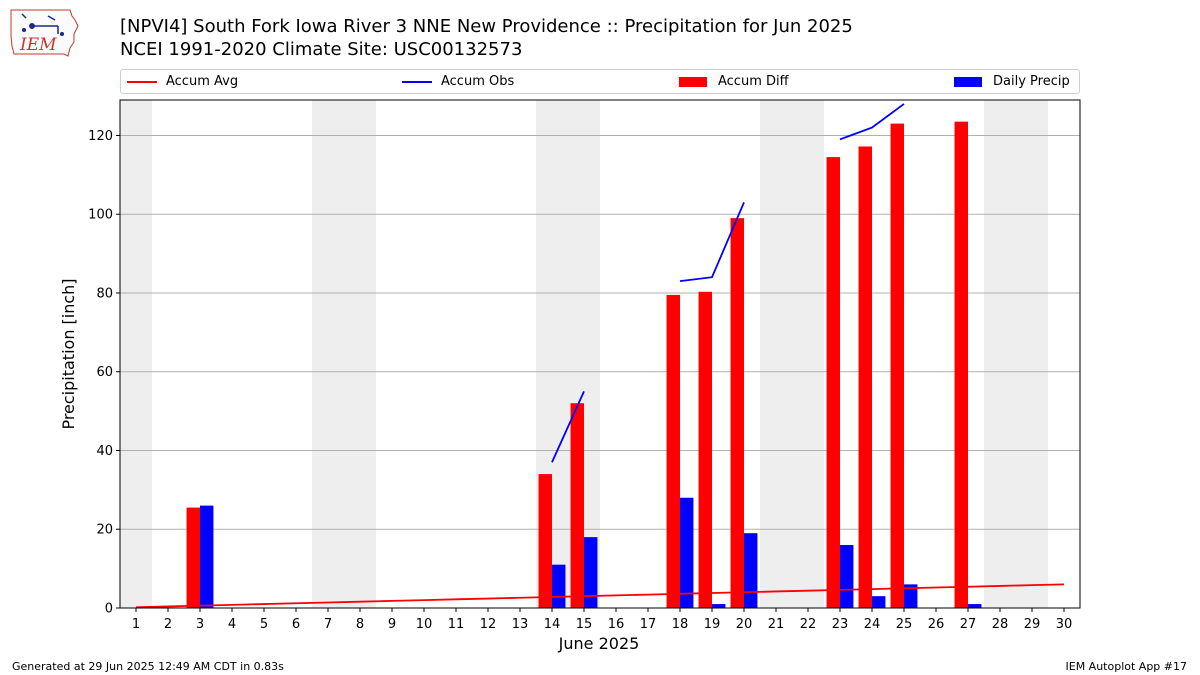  What do you see at coordinates (456, 624) in the screenshot?
I see `x-tick-label: 11` at bounding box center [456, 624].